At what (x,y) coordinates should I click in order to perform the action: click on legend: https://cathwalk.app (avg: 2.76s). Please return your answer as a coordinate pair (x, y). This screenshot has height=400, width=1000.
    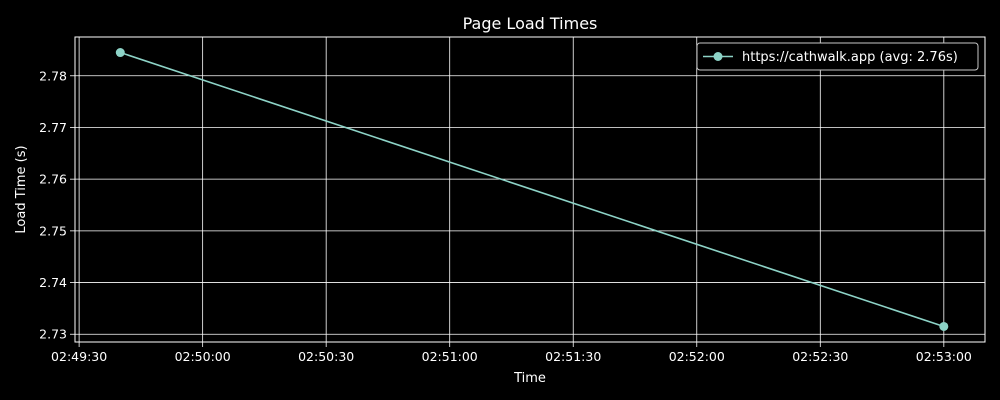
    Looking at the image, I should click on (837, 56).